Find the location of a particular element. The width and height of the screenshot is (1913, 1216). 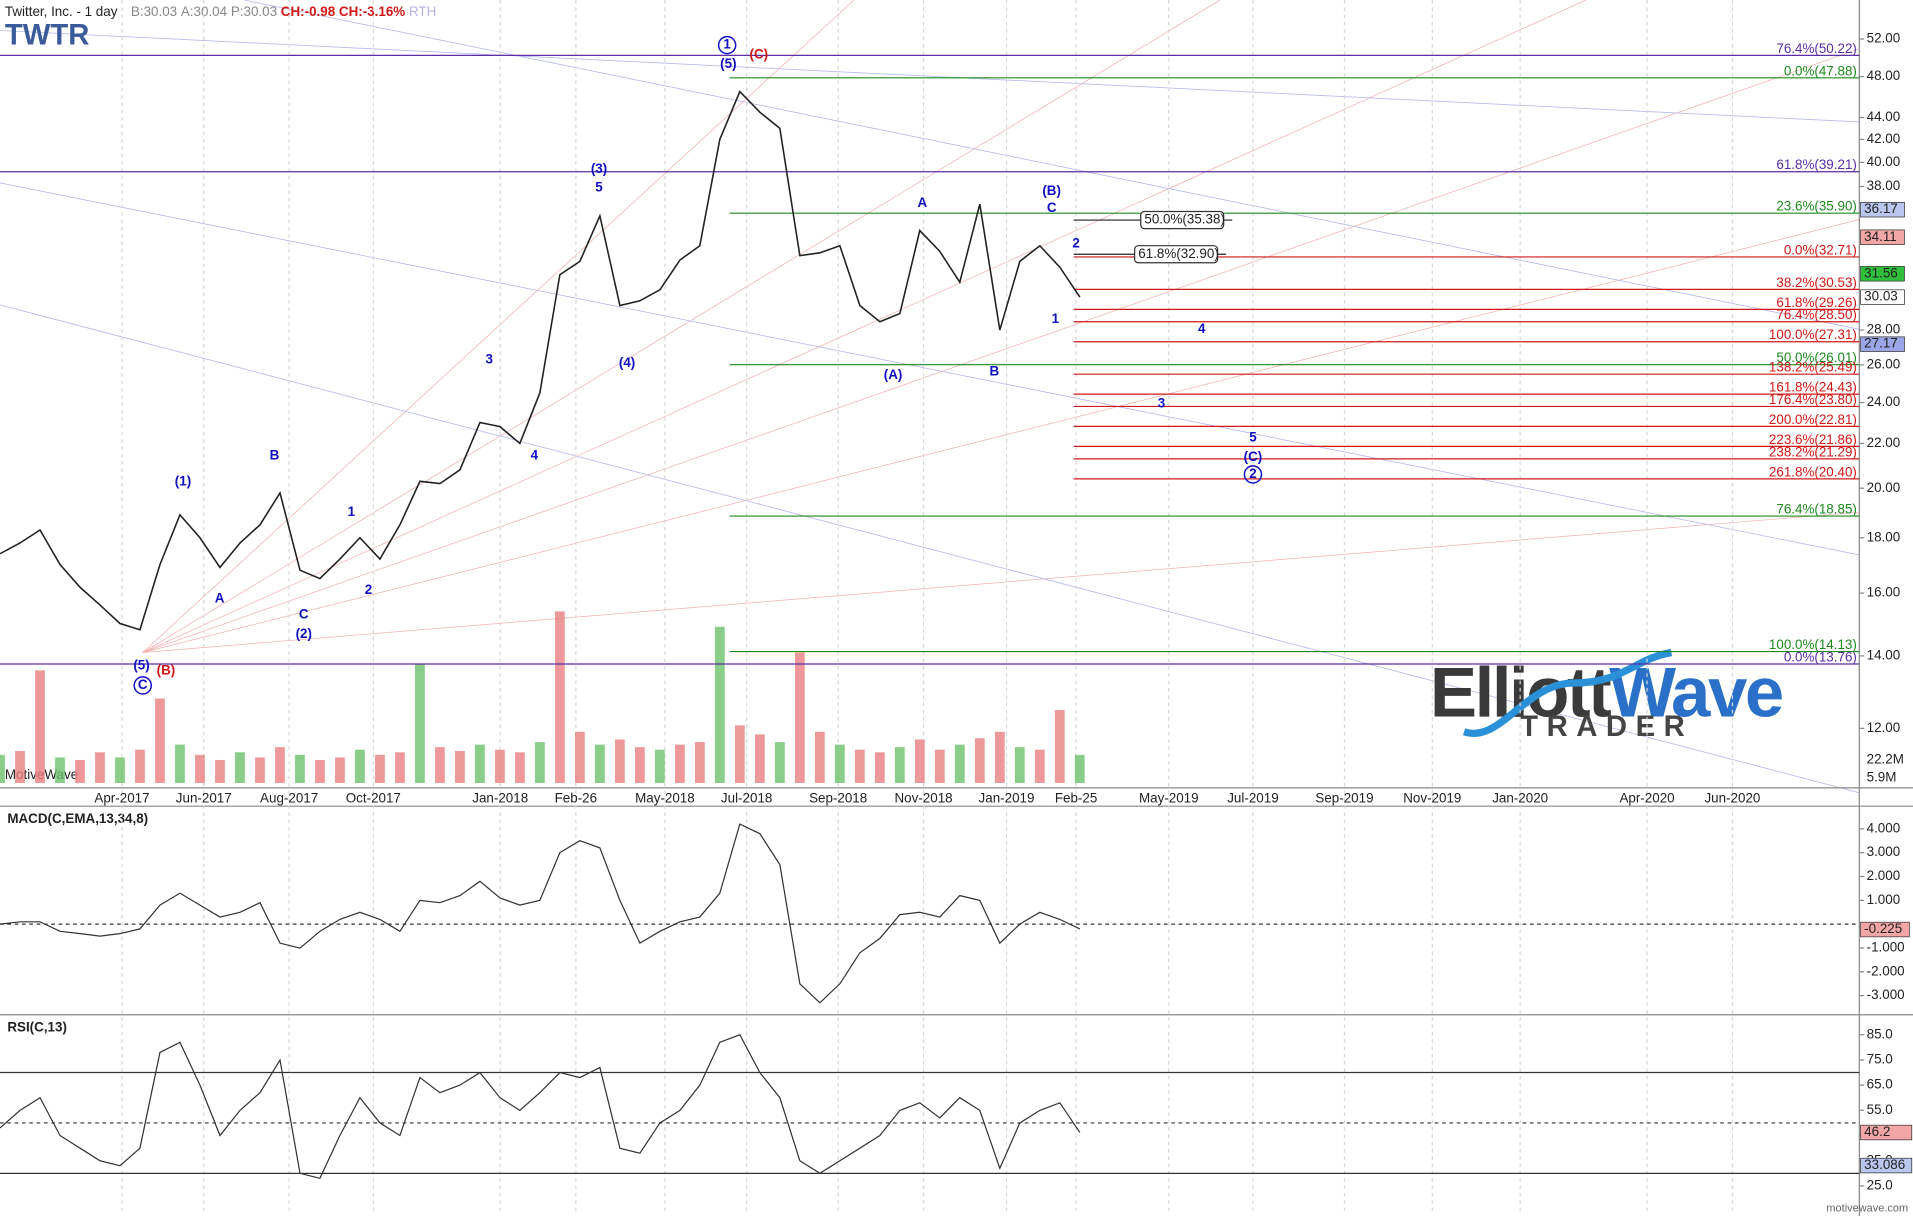

macd-tick-label: -1.000 is located at coordinates (1886, 947).